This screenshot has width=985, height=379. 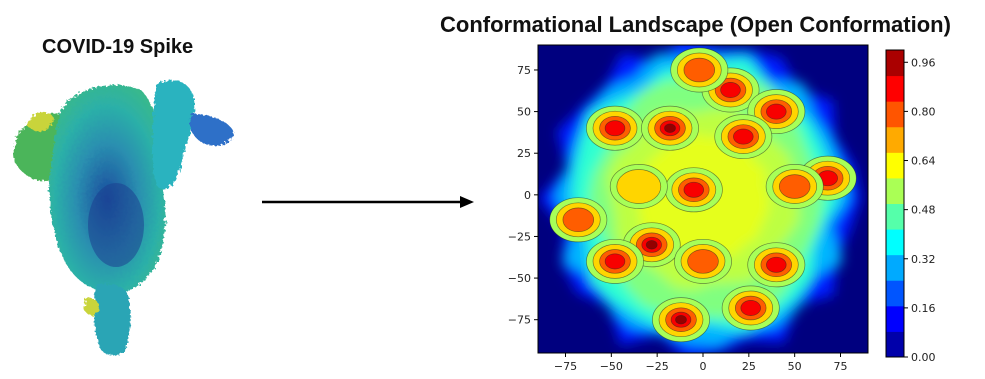 I want to click on colorbar: 0.96 0.80 0.64 0.48 0.32 0.16 0.00, so click(x=910, y=206).